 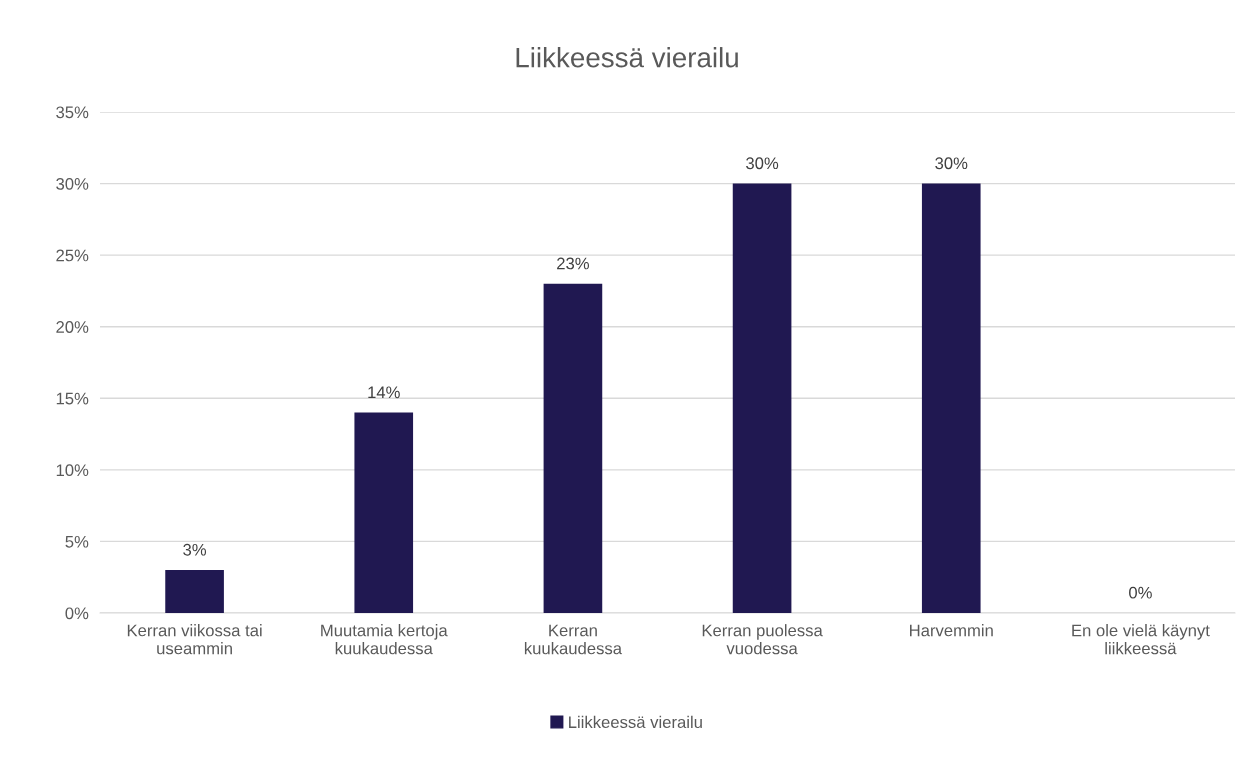 I want to click on data-label: 14%, so click(x=384, y=392).